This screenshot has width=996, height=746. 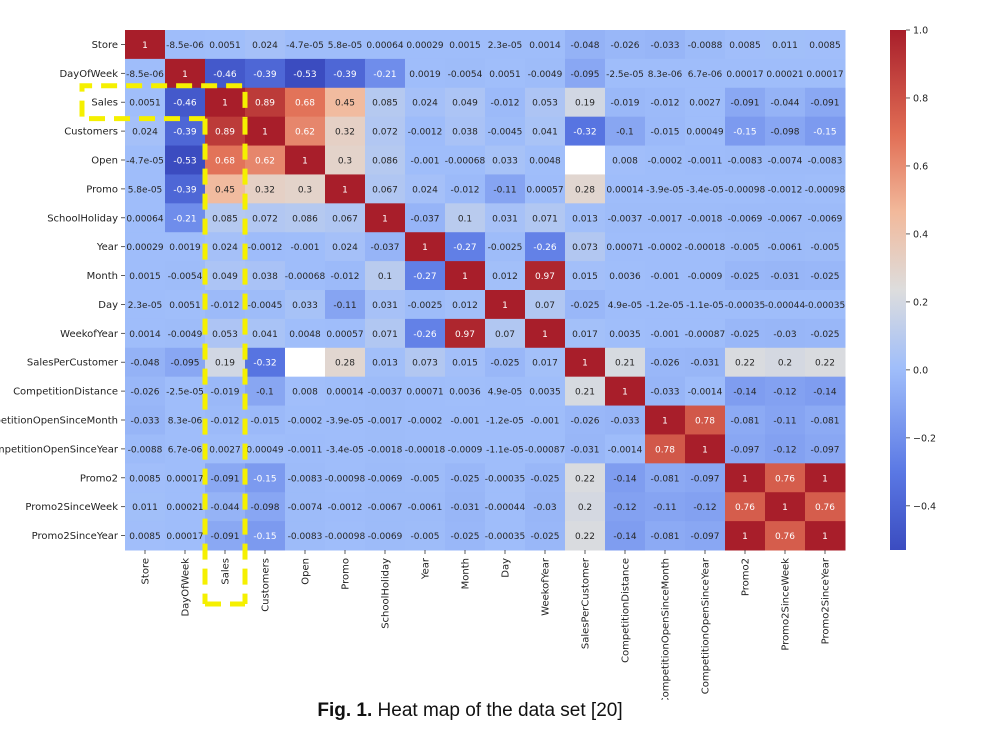 I want to click on cell-label: 0.072, so click(x=265, y=219).